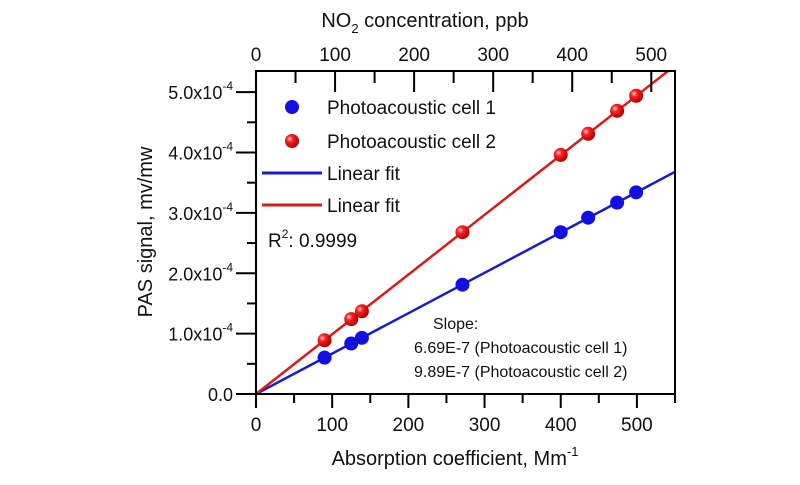 The height and width of the screenshot is (485, 800). Describe the element at coordinates (520, 372) in the screenshot. I see `svg-text: 9.89E-7 (Photoacoustic cell 2)` at that location.